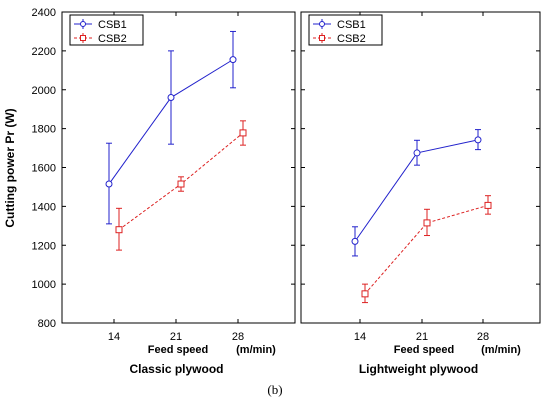  What do you see at coordinates (44, 13) in the screenshot?
I see `y-tick-label: 2400` at bounding box center [44, 13].